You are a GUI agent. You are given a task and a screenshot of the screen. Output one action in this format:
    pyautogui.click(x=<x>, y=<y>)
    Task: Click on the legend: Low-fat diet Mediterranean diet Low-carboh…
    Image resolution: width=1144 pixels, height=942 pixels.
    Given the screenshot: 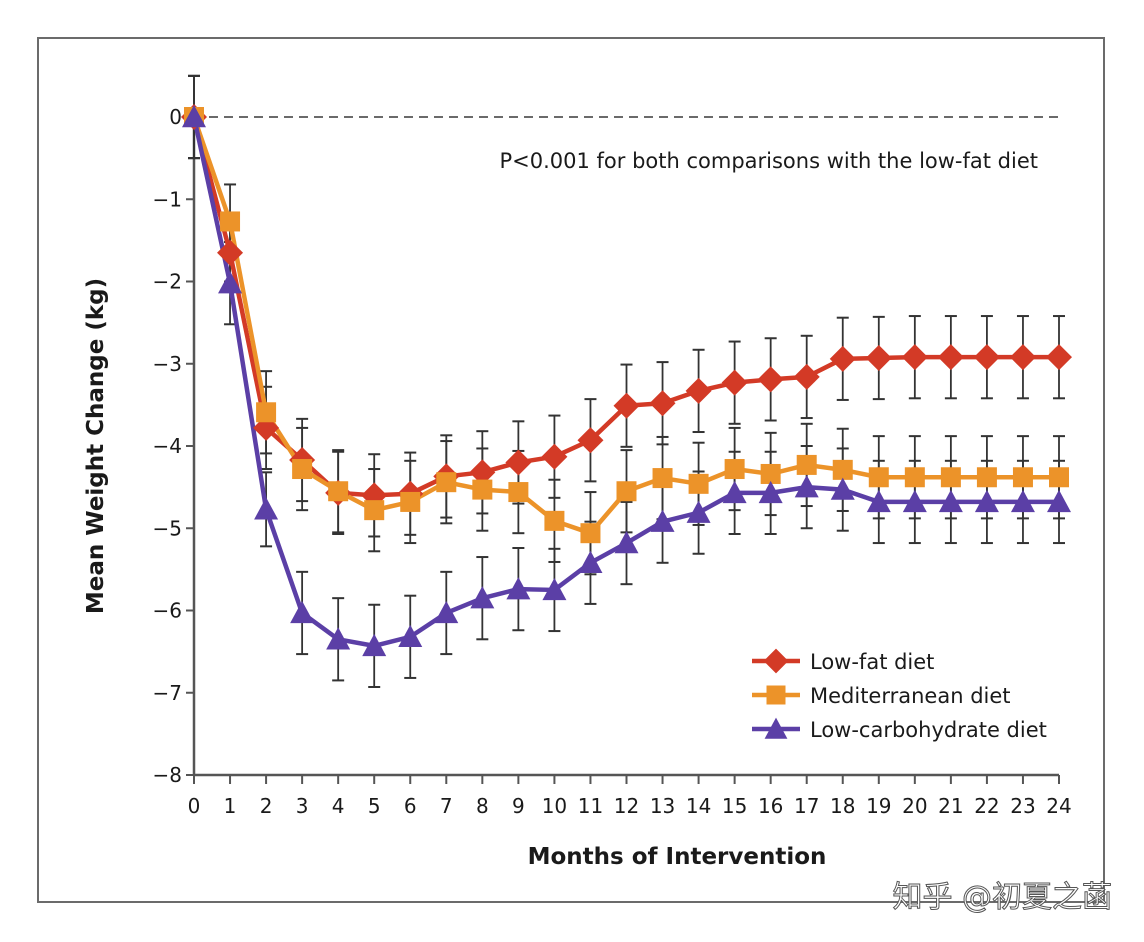 What is the action you would take?
    pyautogui.click(x=899, y=695)
    